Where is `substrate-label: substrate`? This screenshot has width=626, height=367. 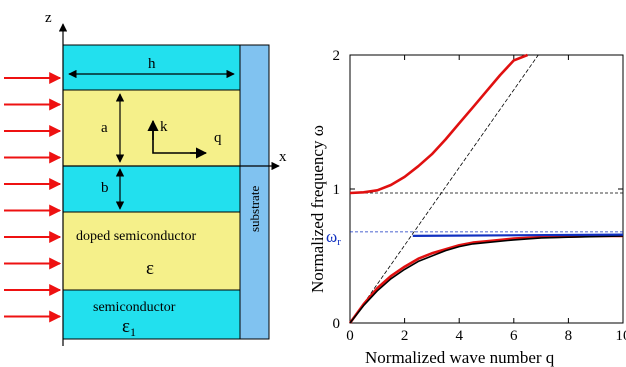
substrate-label: substrate is located at coordinates (254, 209).